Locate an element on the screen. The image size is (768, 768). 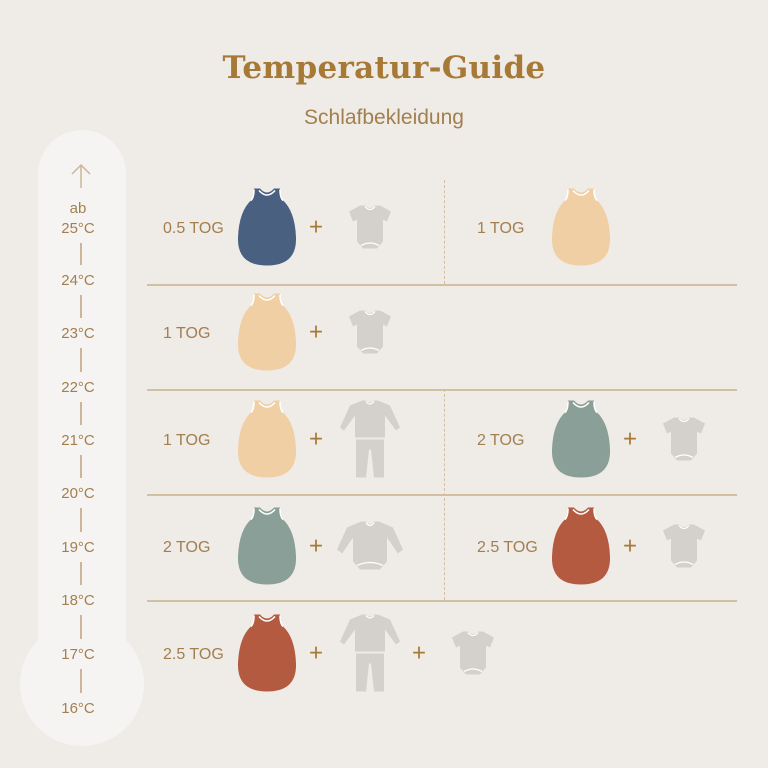
temp-label: 19°C is located at coordinates (78, 547).